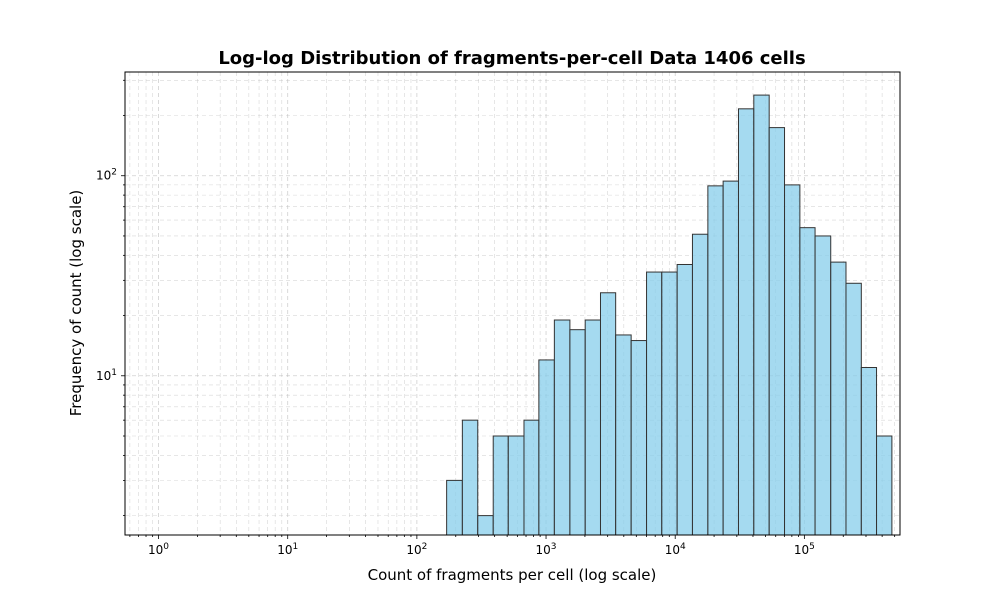  What do you see at coordinates (512, 575) in the screenshot?
I see `x-axis-label: Count of fragments per cell (log scale)` at bounding box center [512, 575].